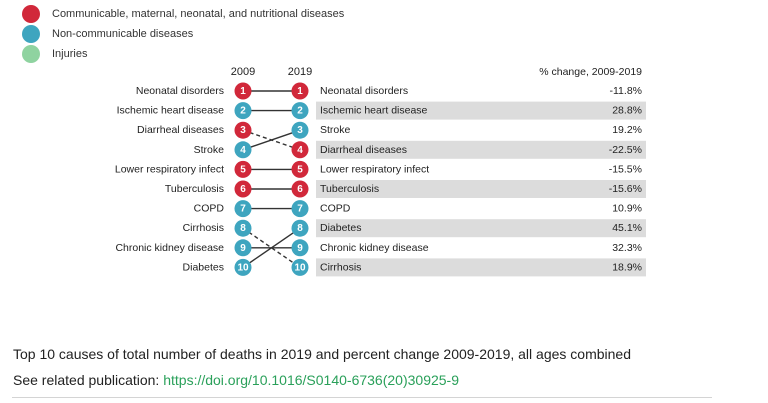 The image size is (768, 403). Describe the element at coordinates (183, 54) in the screenshot. I see `legend-item-injuries: Injuries` at that location.